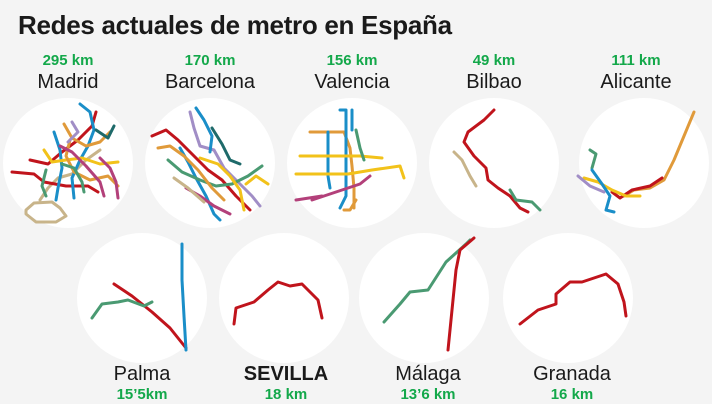 The image size is (712, 404). I want to click on barcelona-city: Barcelona, so click(210, 82).